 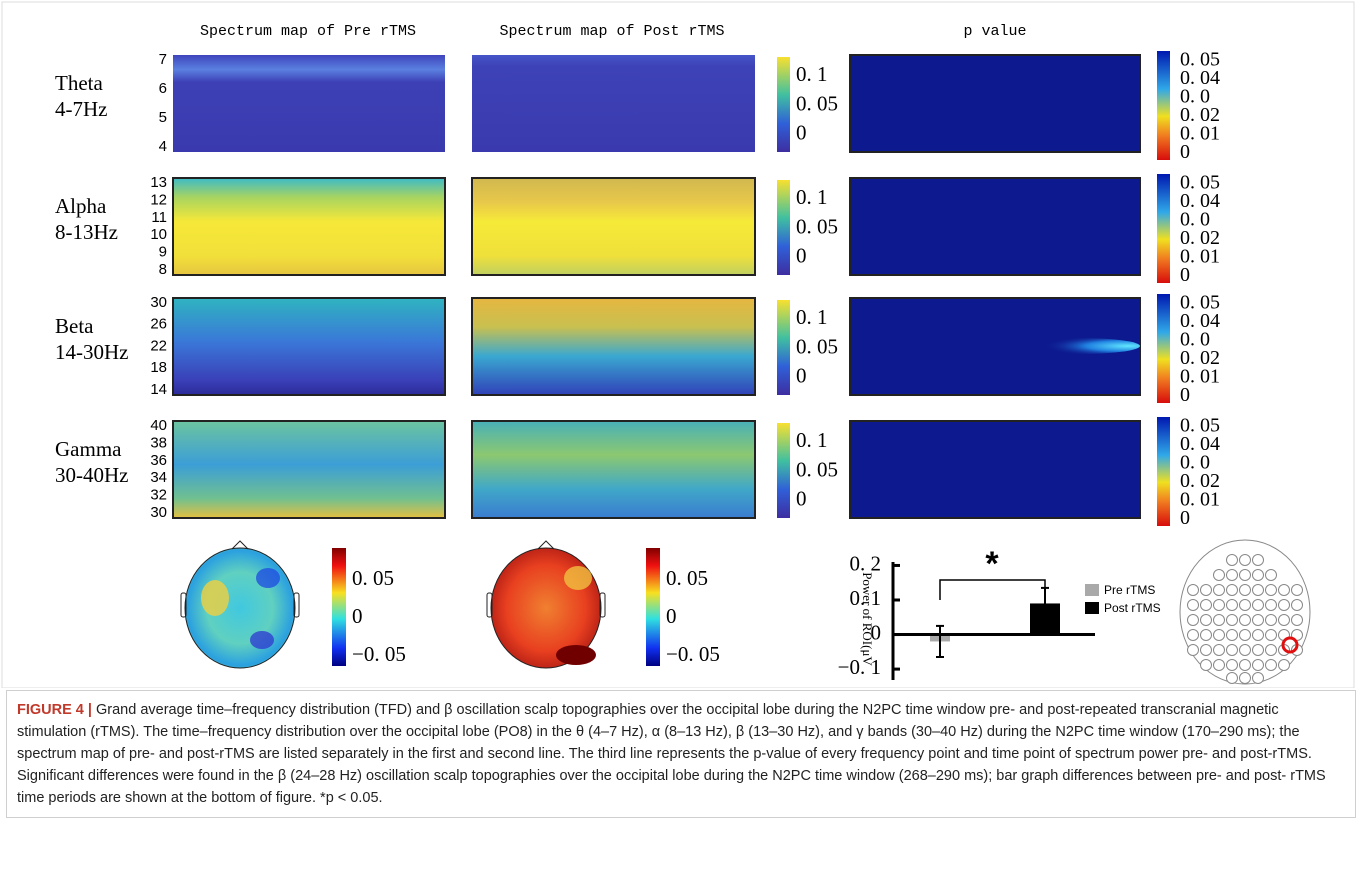 I want to click on p-map, so click(x=995, y=469).